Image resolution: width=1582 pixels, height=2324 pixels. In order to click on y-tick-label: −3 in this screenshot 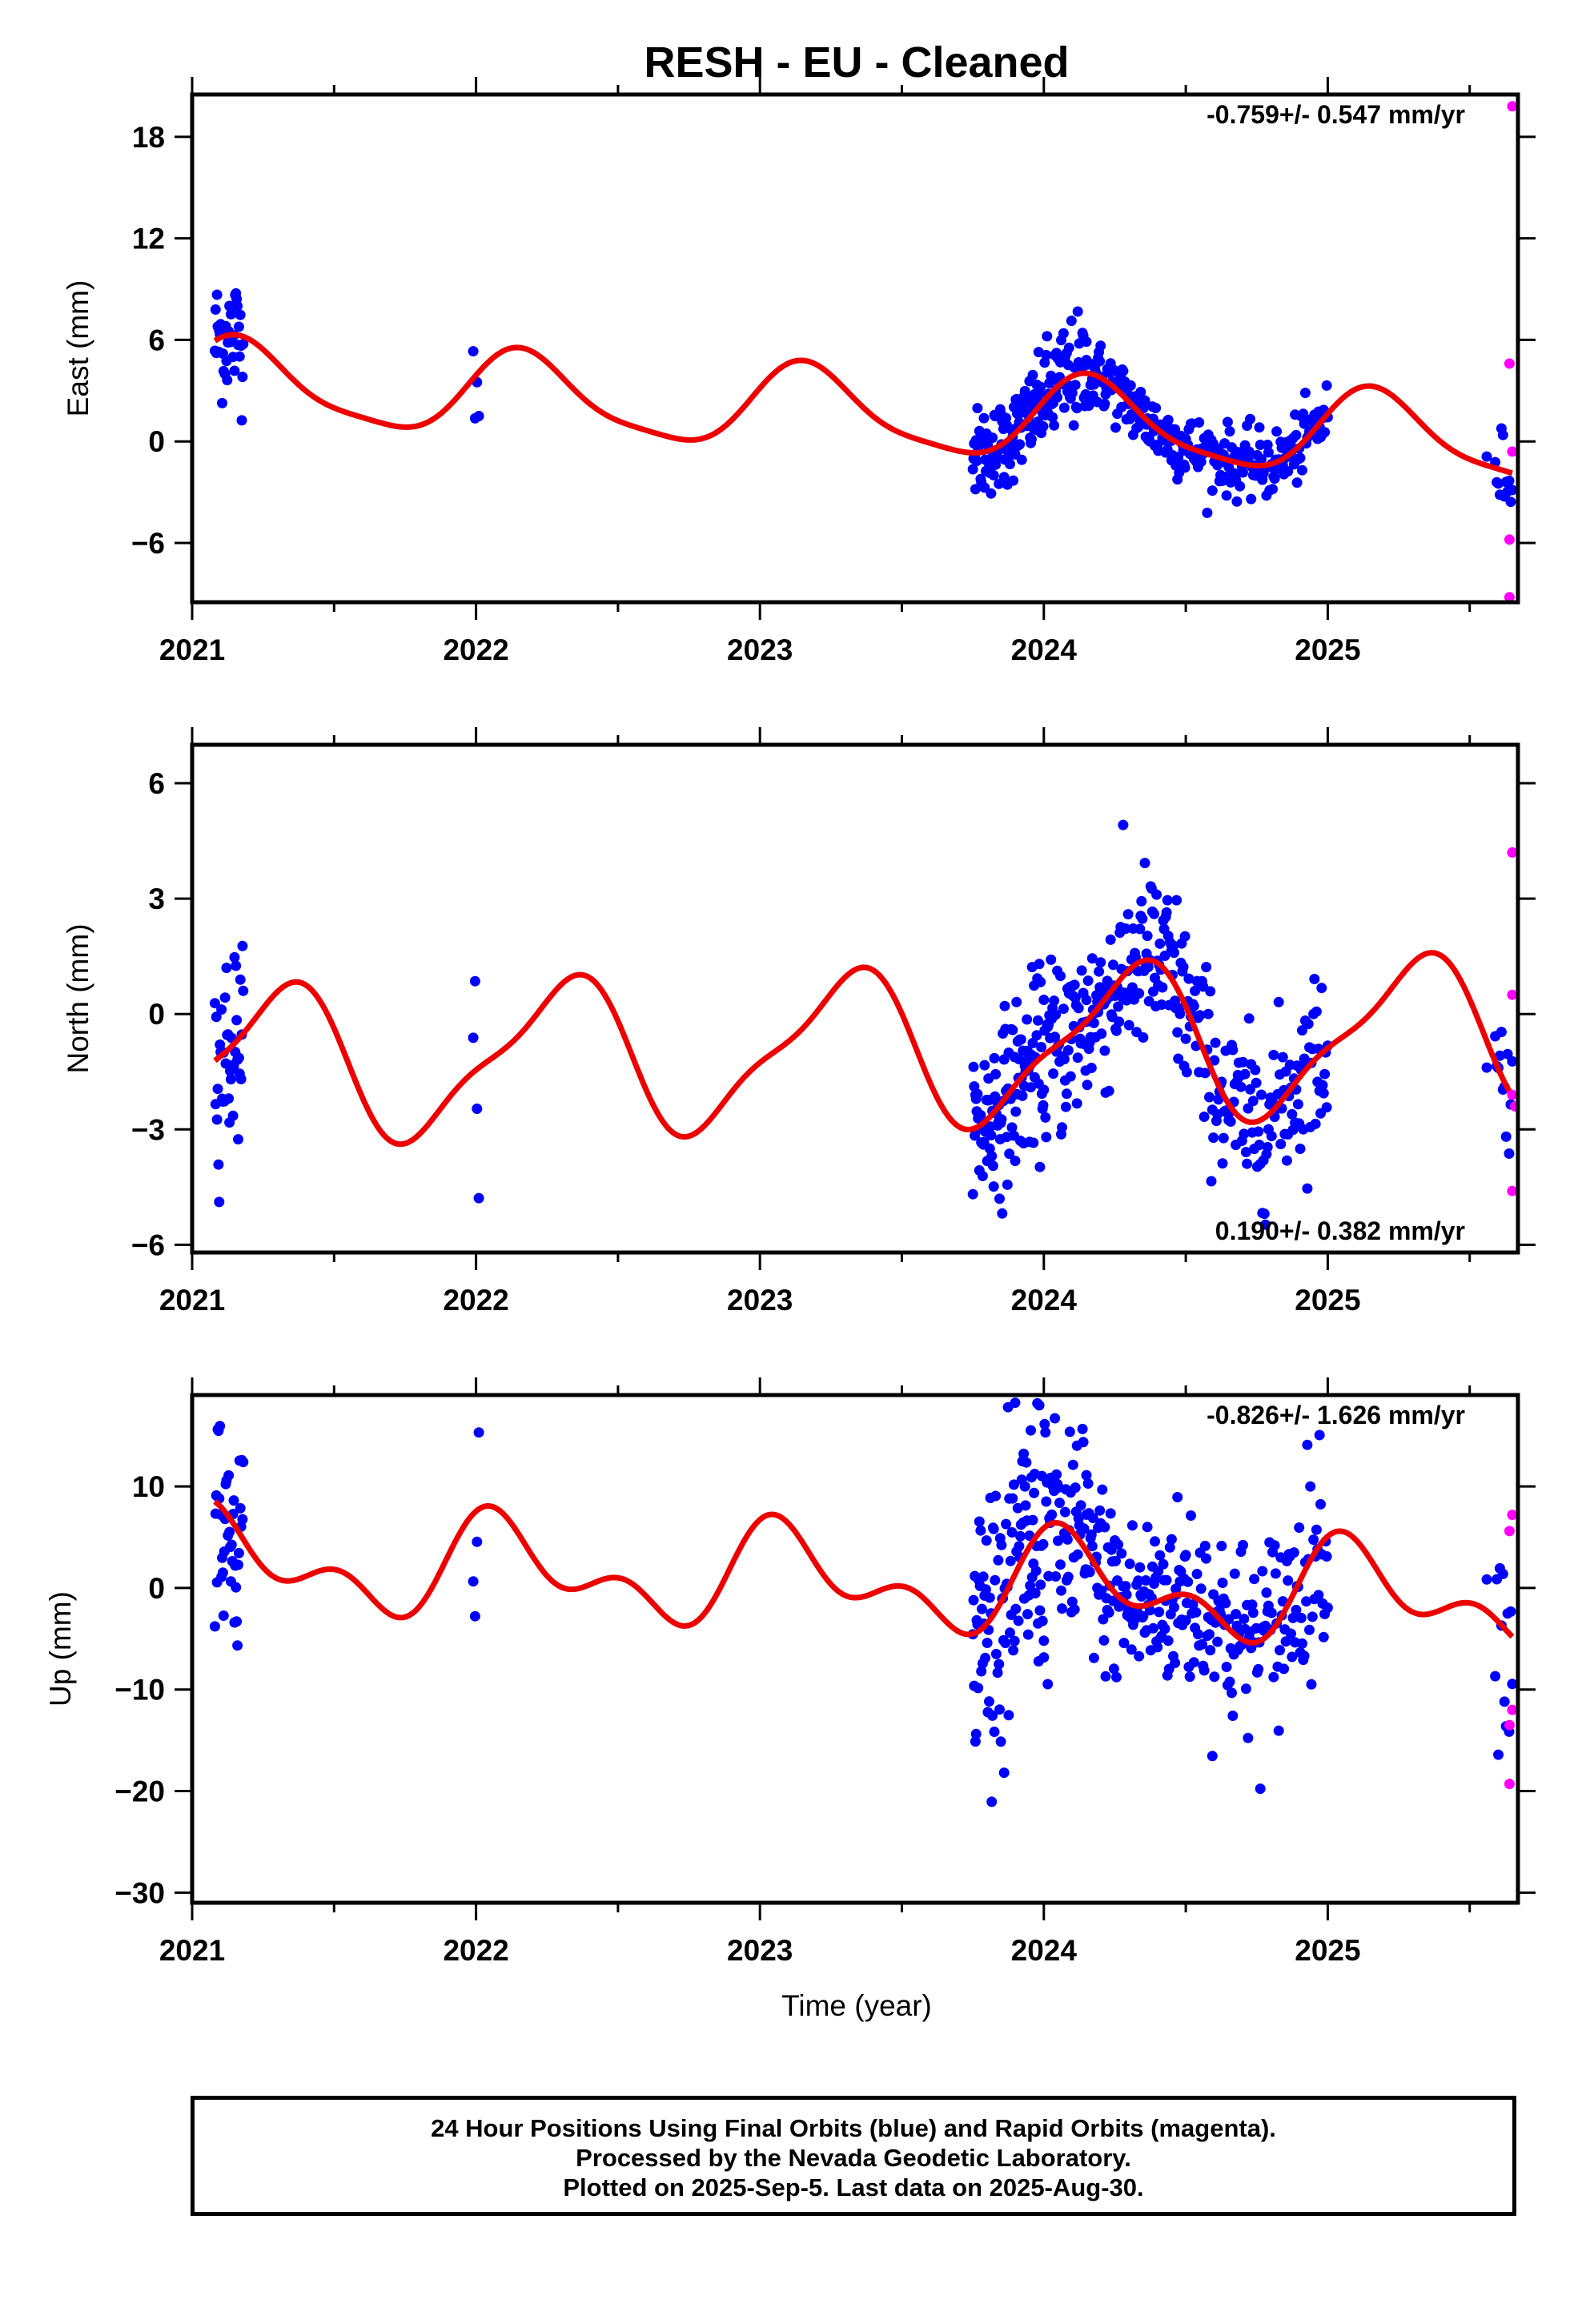, I will do `click(148, 1129)`.